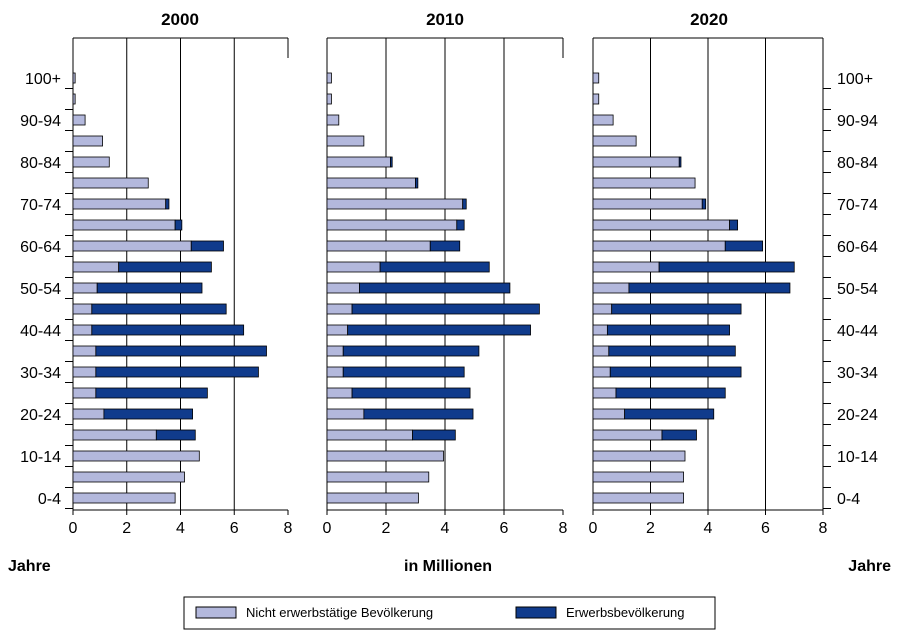 The height and width of the screenshot is (634, 898). I want to click on panel-title-2000: 2000, so click(180, 19).